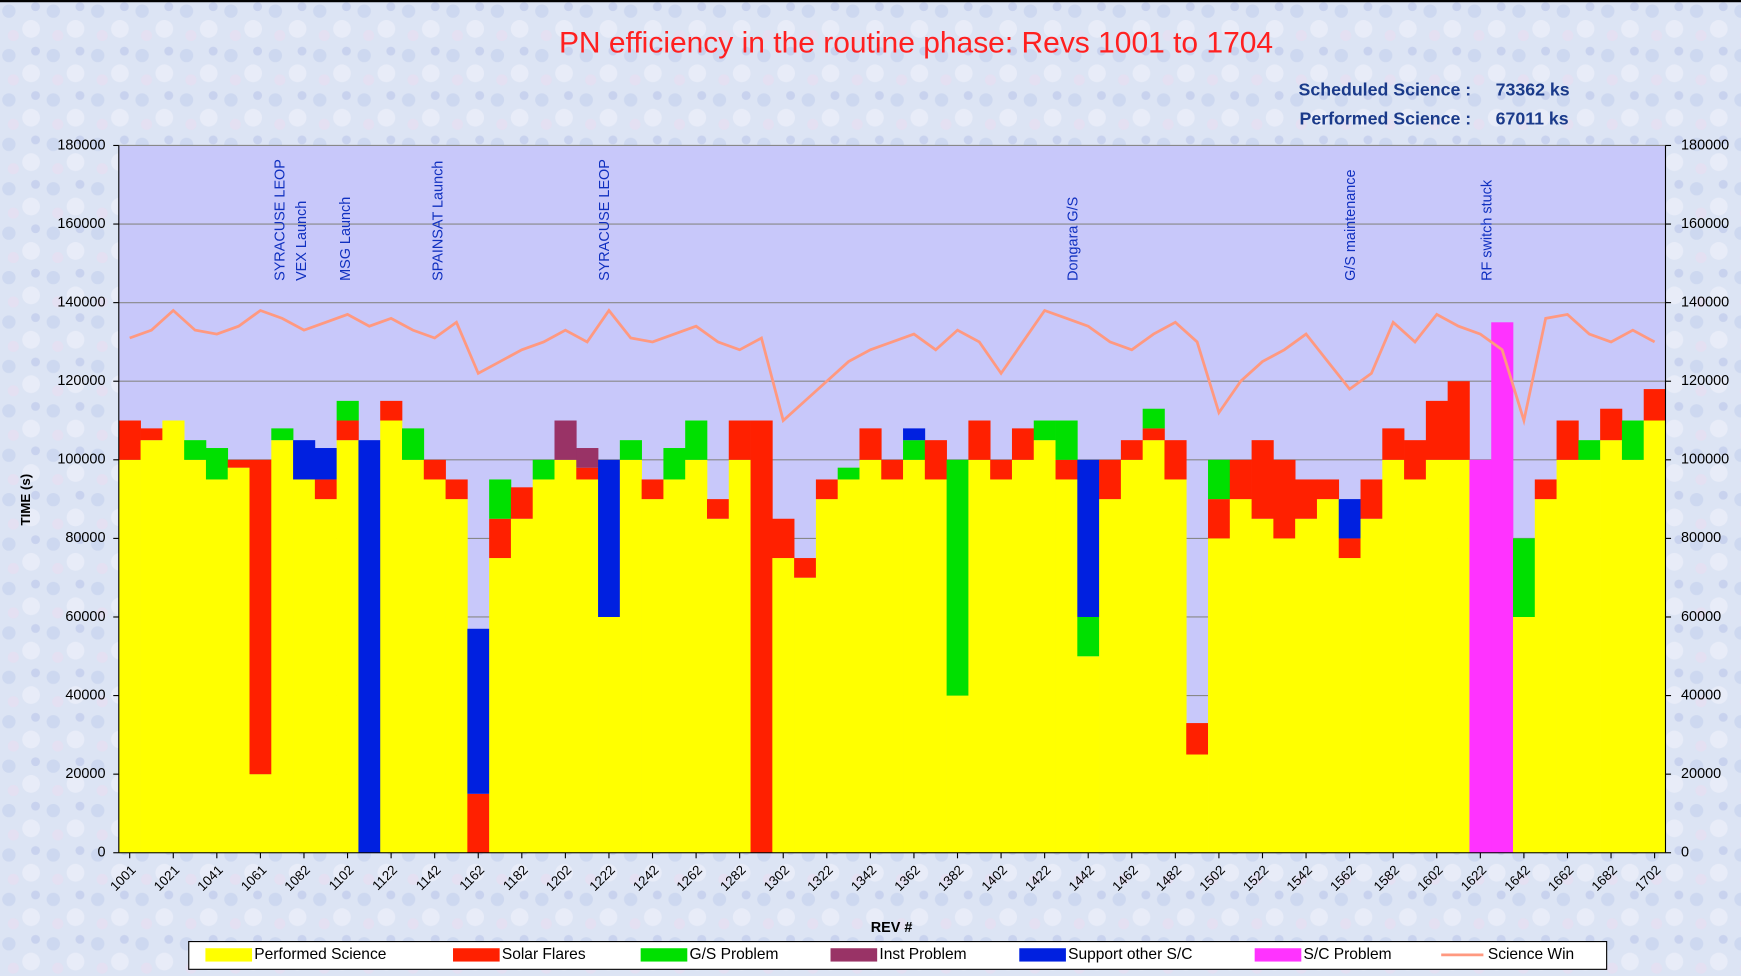 The image size is (1741, 976). I want to click on y-tick-label: 160000, so click(81, 224).